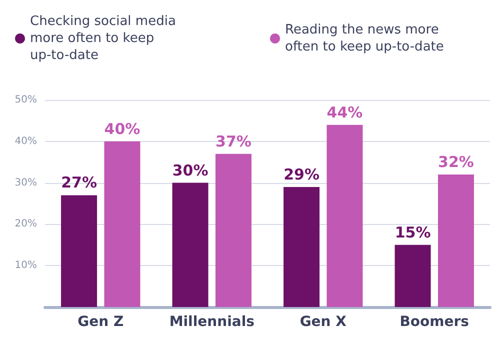  What do you see at coordinates (211, 322) in the screenshot?
I see `x-tick-label: Millennials` at bounding box center [211, 322].